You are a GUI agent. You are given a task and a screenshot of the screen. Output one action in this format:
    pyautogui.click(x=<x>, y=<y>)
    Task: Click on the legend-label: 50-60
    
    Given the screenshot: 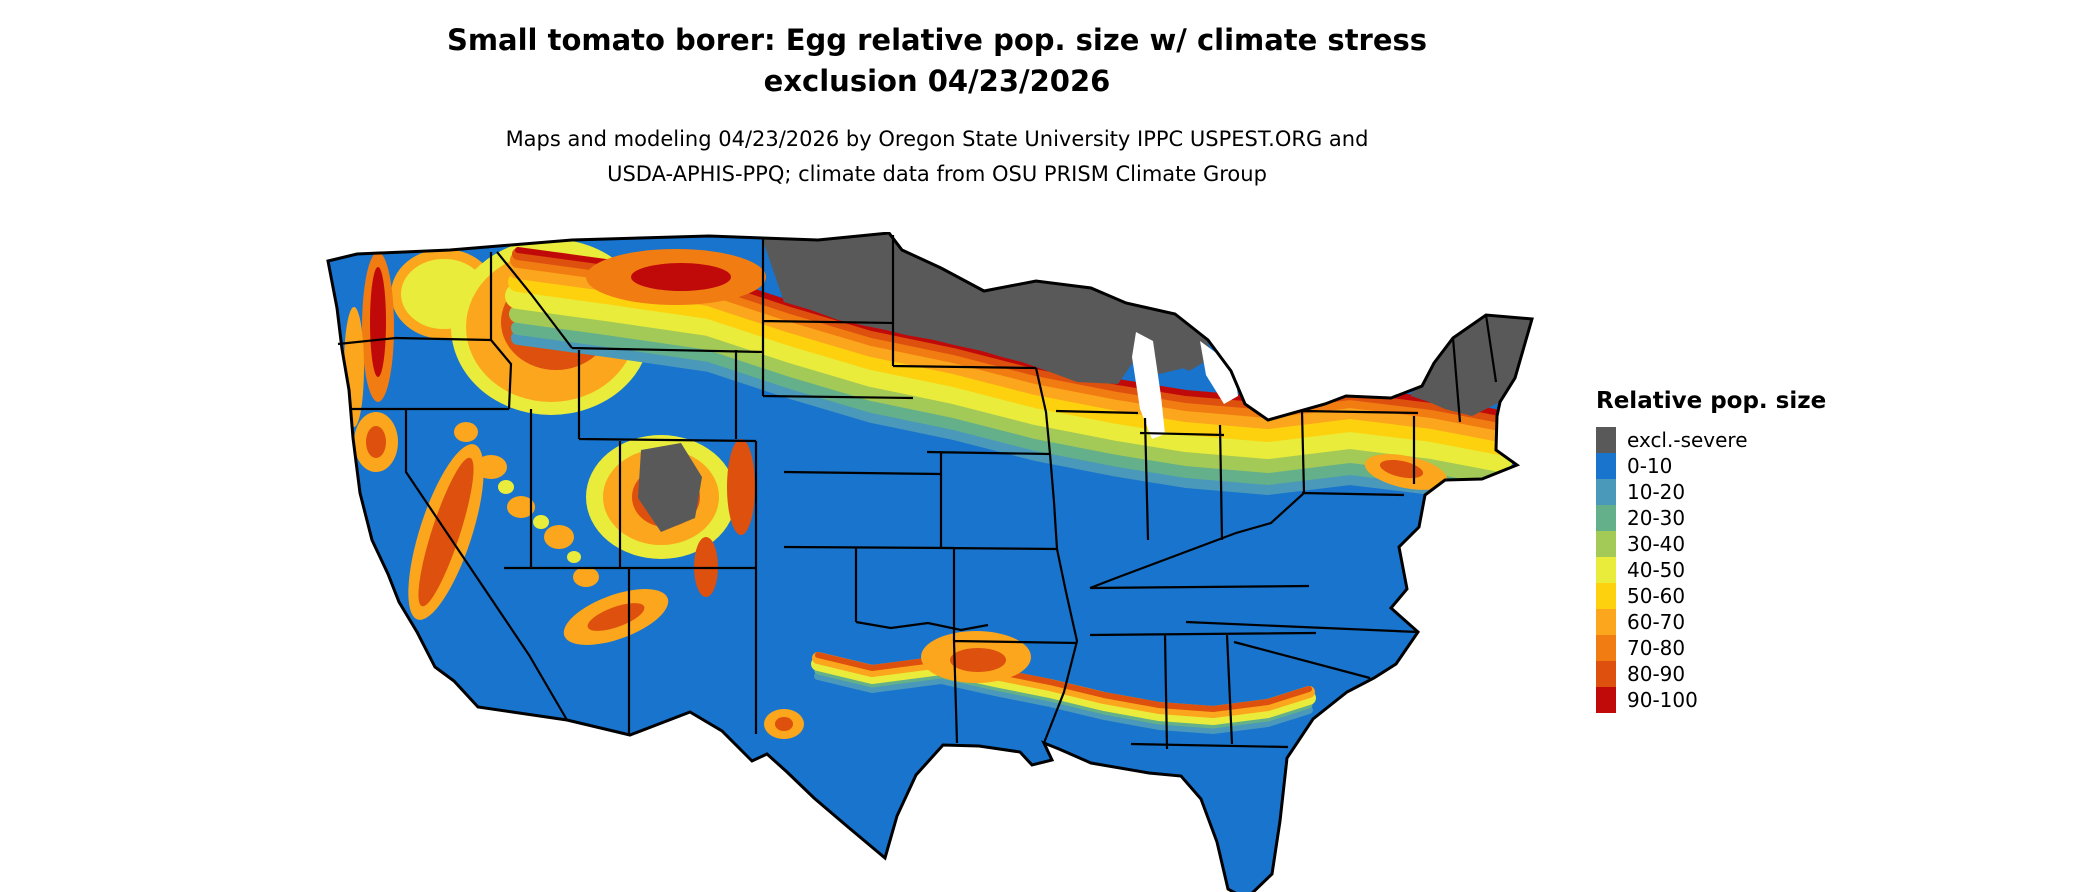 What is the action you would take?
    pyautogui.click(x=1656, y=596)
    